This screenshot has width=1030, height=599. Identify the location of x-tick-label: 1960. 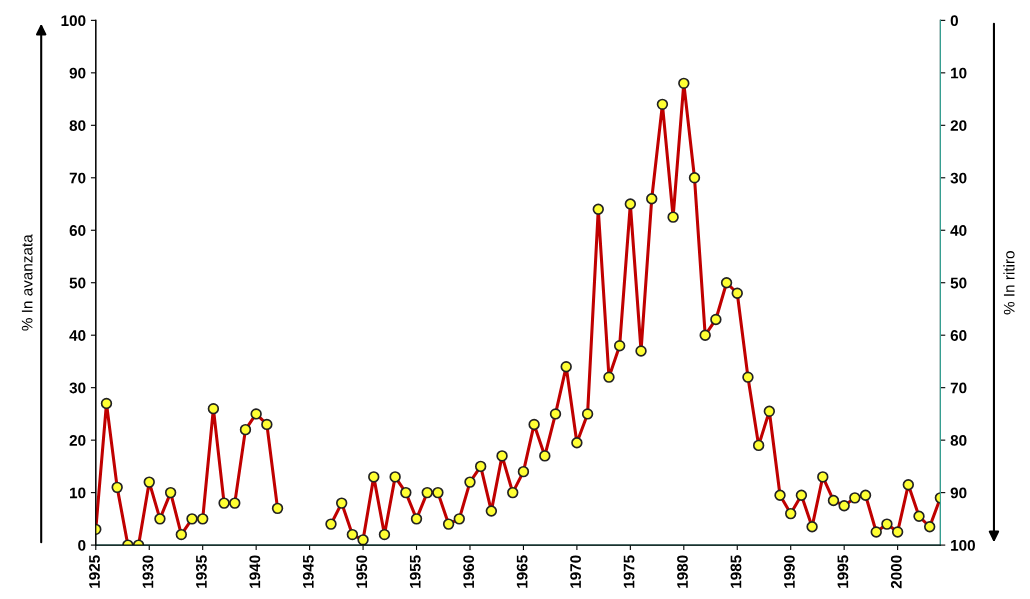
(469, 571).